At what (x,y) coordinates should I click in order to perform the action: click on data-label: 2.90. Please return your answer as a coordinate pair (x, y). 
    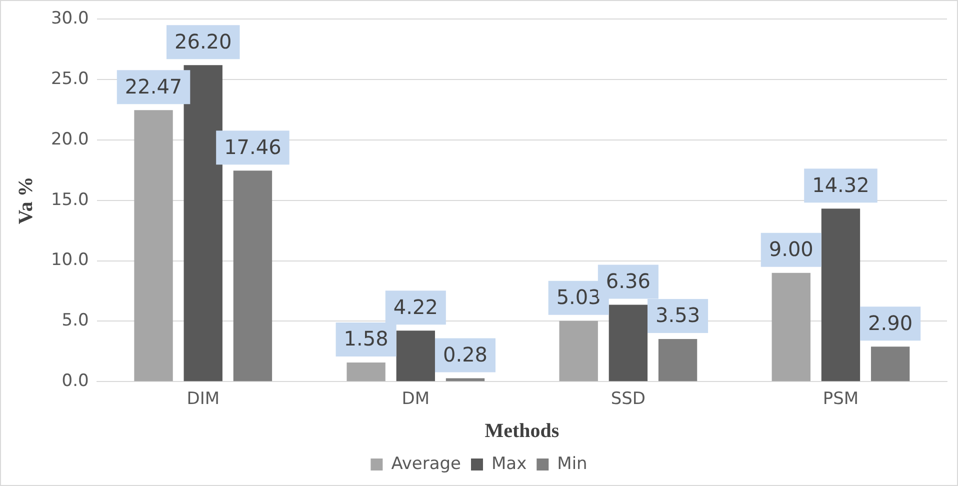
    Looking at the image, I should click on (890, 322).